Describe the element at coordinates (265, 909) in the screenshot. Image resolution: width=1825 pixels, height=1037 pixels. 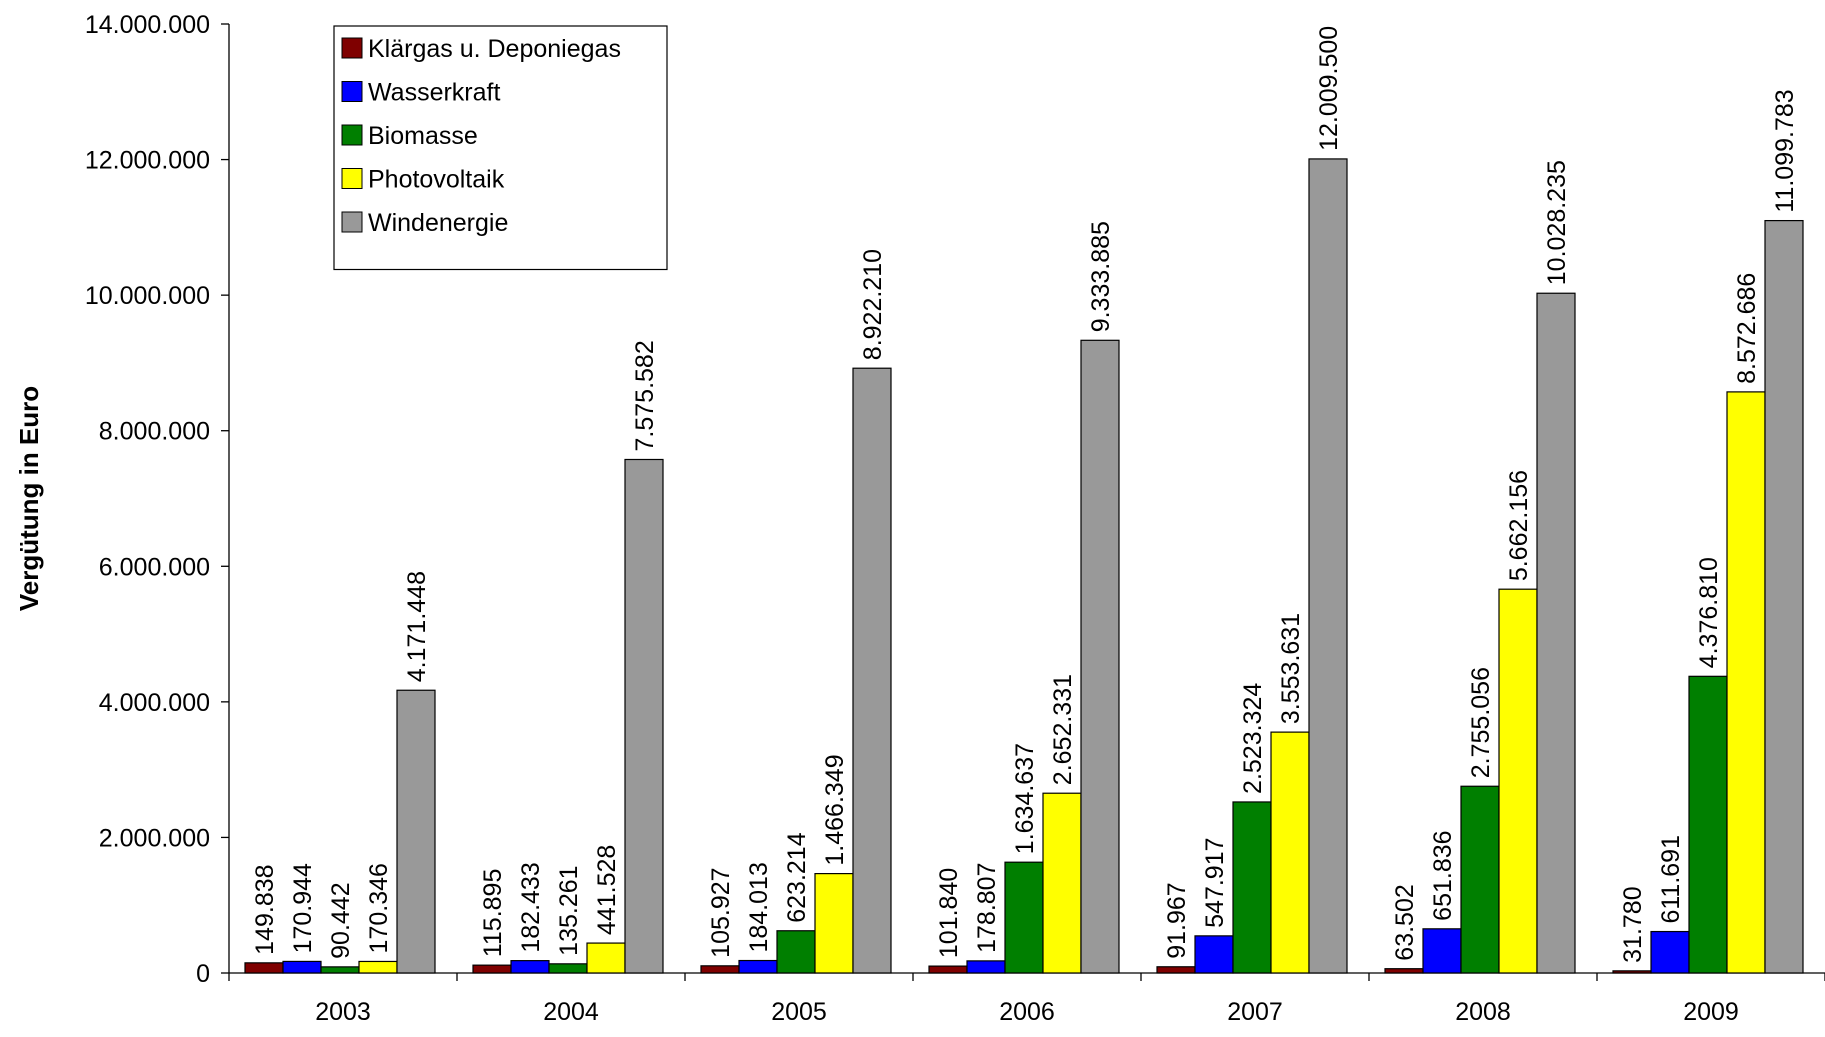
I see `data-label: 149.838` at that location.